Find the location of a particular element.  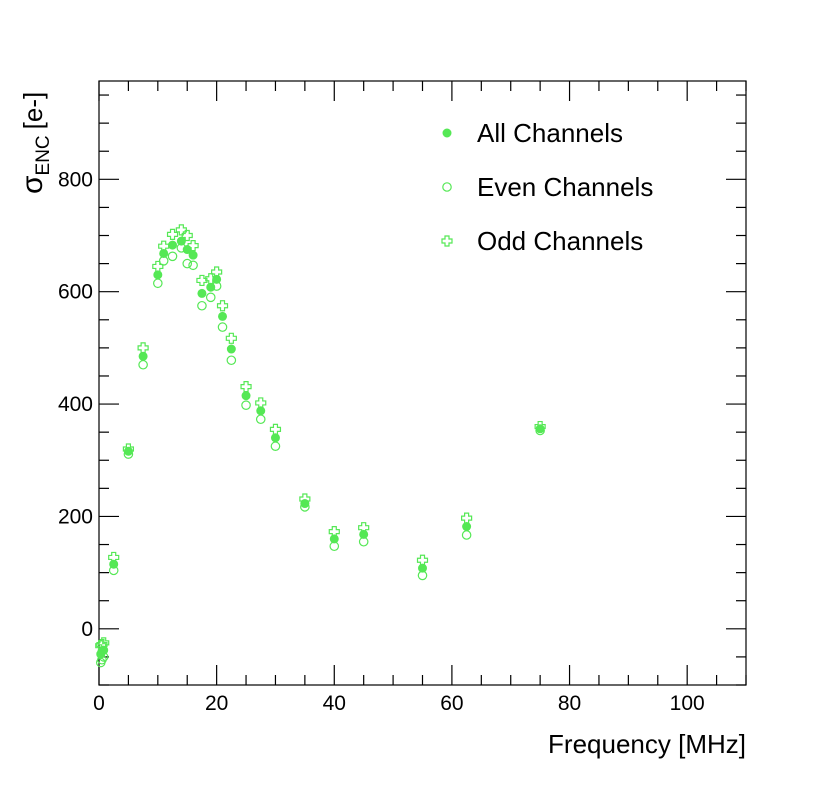

y-axis-subscript: ENC is located at coordinates (43, 155).